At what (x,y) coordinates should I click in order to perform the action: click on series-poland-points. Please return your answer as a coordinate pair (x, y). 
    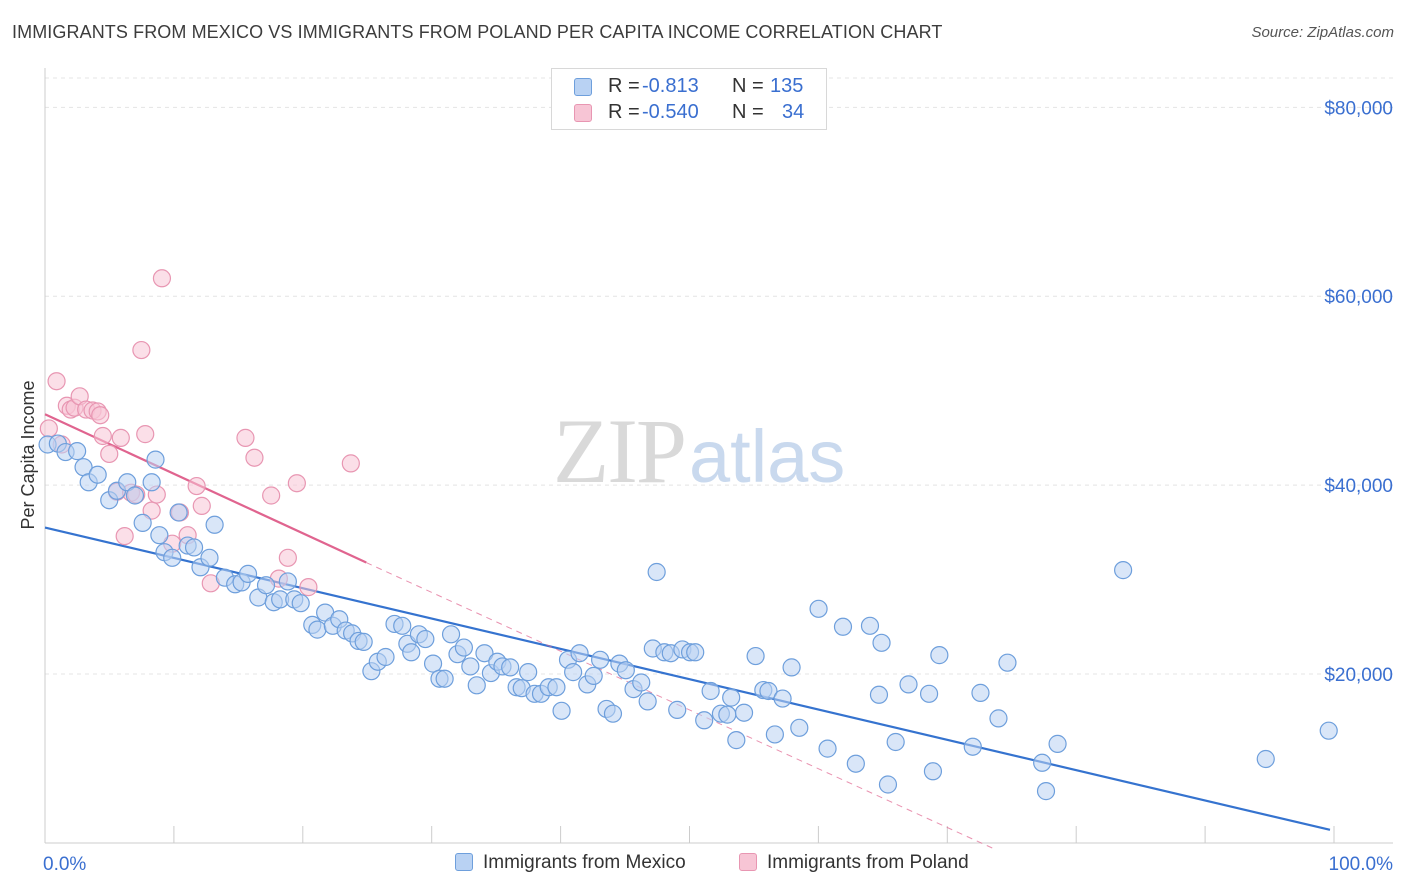
    Looking at the image, I should click on (199, 433).